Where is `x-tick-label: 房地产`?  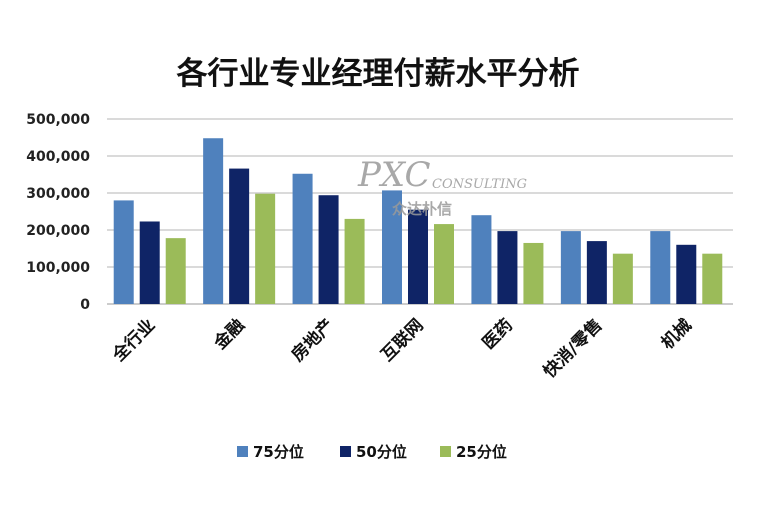 x-tick-label: 房地产 is located at coordinates (312, 340).